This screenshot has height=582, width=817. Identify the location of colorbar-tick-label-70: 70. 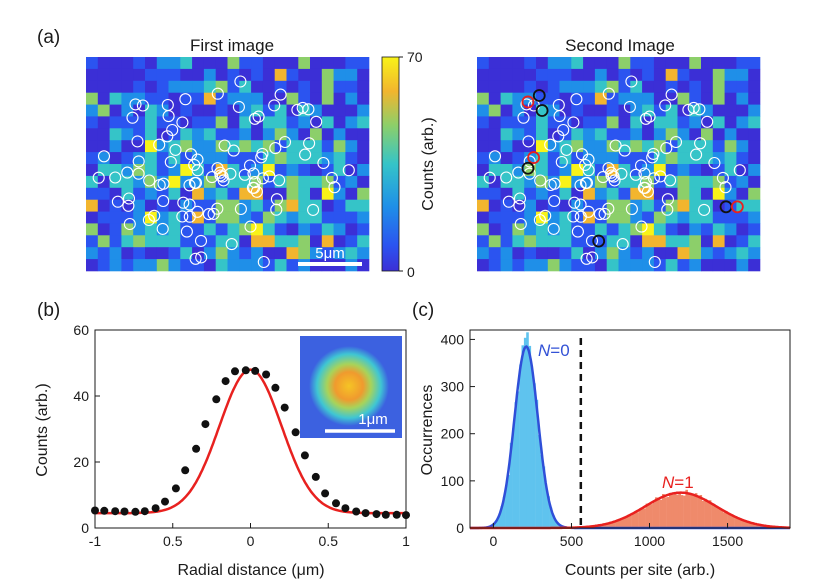
(415, 57).